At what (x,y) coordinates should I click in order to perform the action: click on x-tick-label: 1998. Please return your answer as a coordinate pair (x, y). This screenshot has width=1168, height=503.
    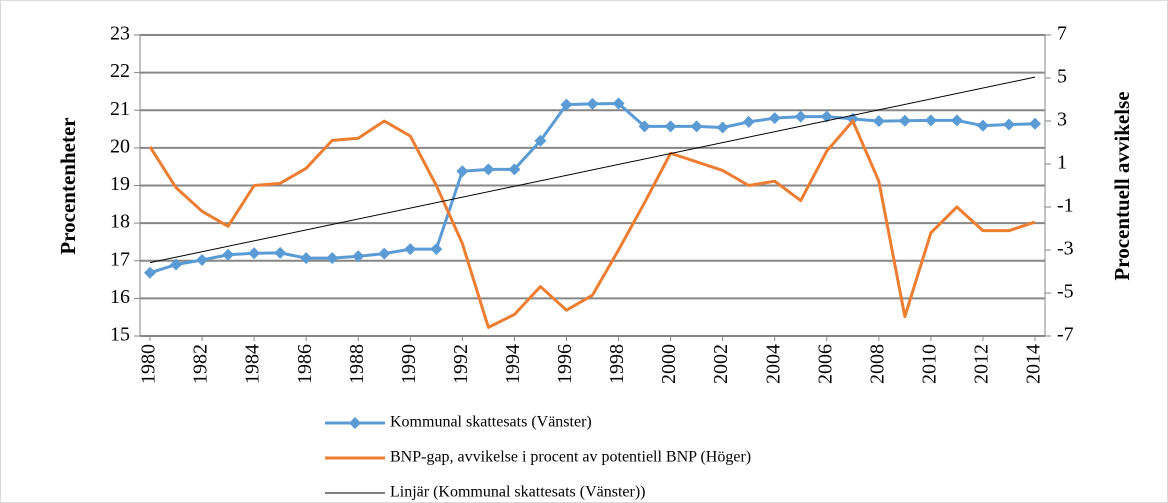
    Looking at the image, I should click on (617, 364).